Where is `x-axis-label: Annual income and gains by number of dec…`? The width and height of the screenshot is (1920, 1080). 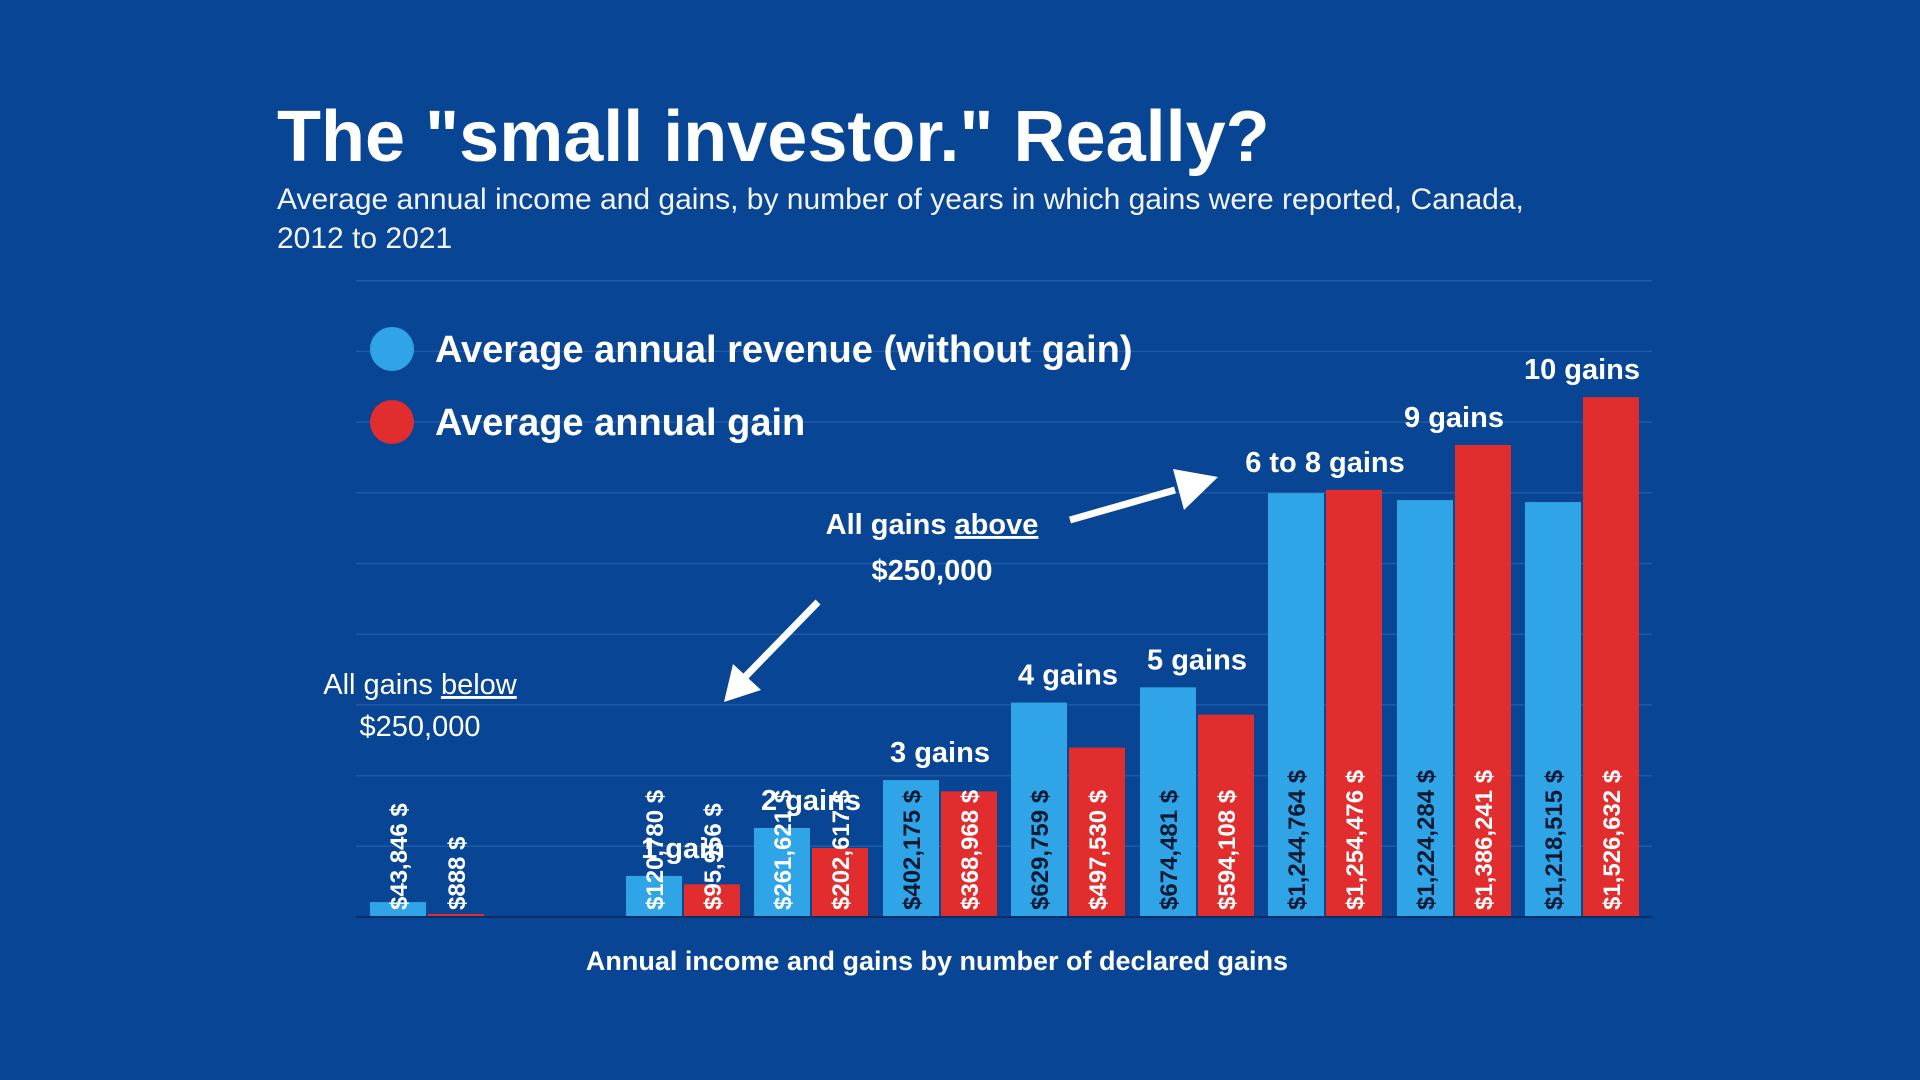
x-axis-label: Annual income and gains by number of dec… is located at coordinates (937, 961).